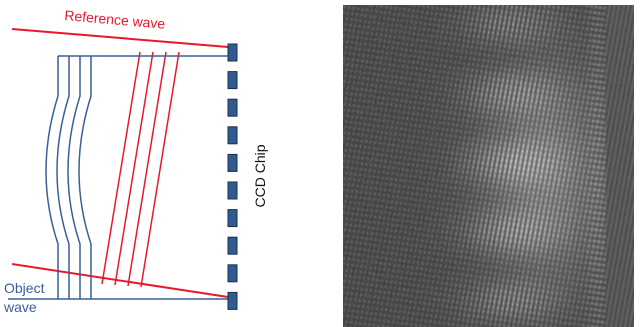 This screenshot has height=327, width=640. What do you see at coordinates (24, 288) in the screenshot?
I see `object-wave-label-line1: Object` at bounding box center [24, 288].